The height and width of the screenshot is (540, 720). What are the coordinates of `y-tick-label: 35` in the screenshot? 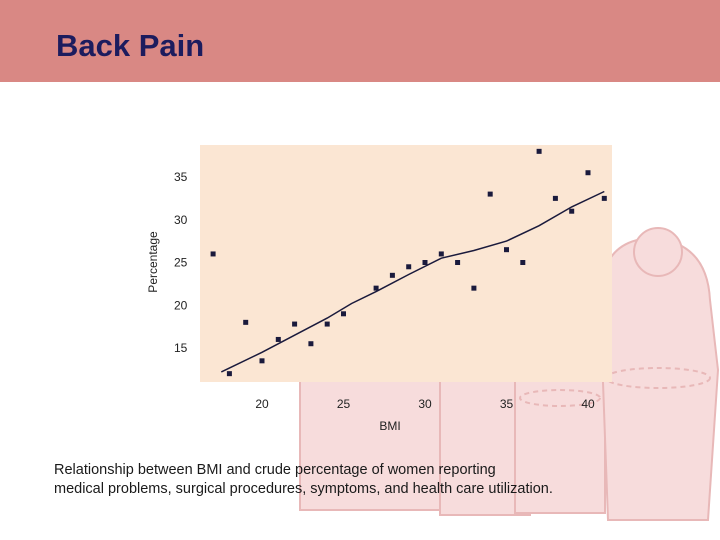 It's located at (181, 177).